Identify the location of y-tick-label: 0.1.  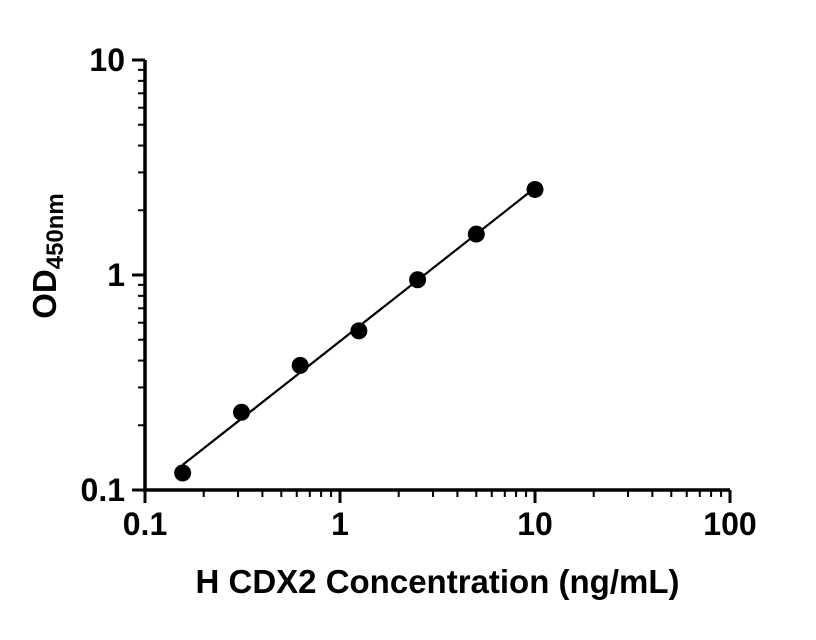
(103, 490).